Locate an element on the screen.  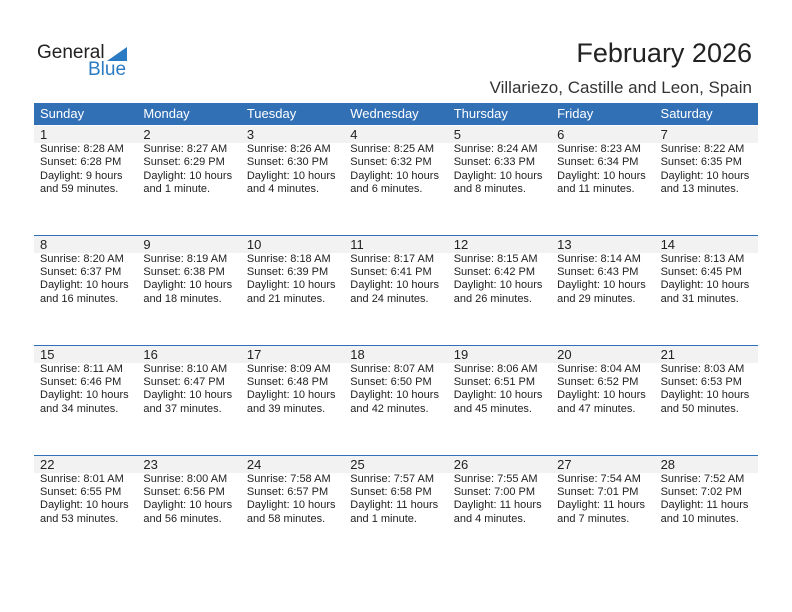
daylight-minutes: and 1 minute. is located at coordinates (383, 518).